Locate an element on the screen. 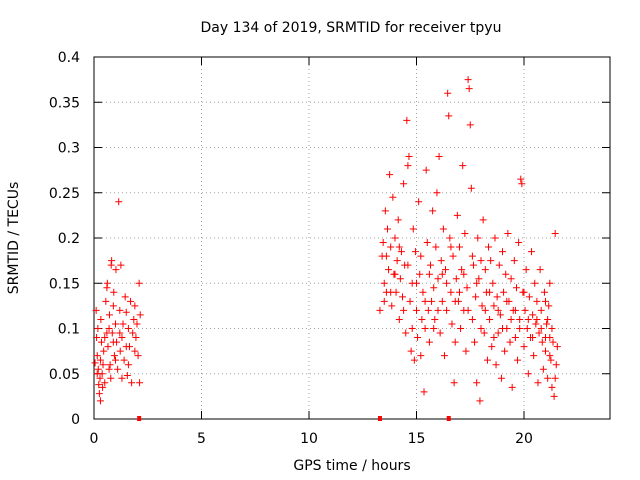 The height and width of the screenshot is (480, 640). y-tick-label: 0.15 is located at coordinates (64, 284).